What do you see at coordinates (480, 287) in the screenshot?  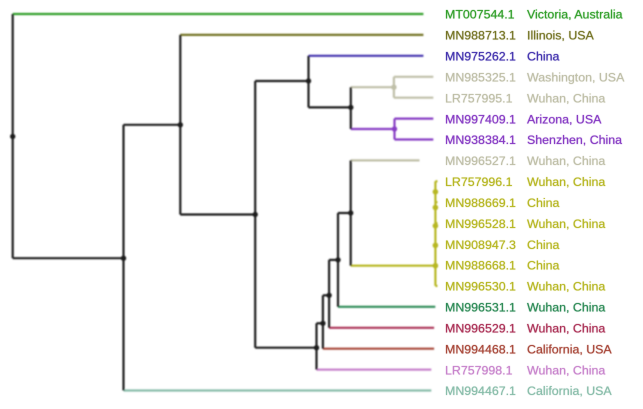 I see `svg-text: MN996530.1` at bounding box center [480, 287].